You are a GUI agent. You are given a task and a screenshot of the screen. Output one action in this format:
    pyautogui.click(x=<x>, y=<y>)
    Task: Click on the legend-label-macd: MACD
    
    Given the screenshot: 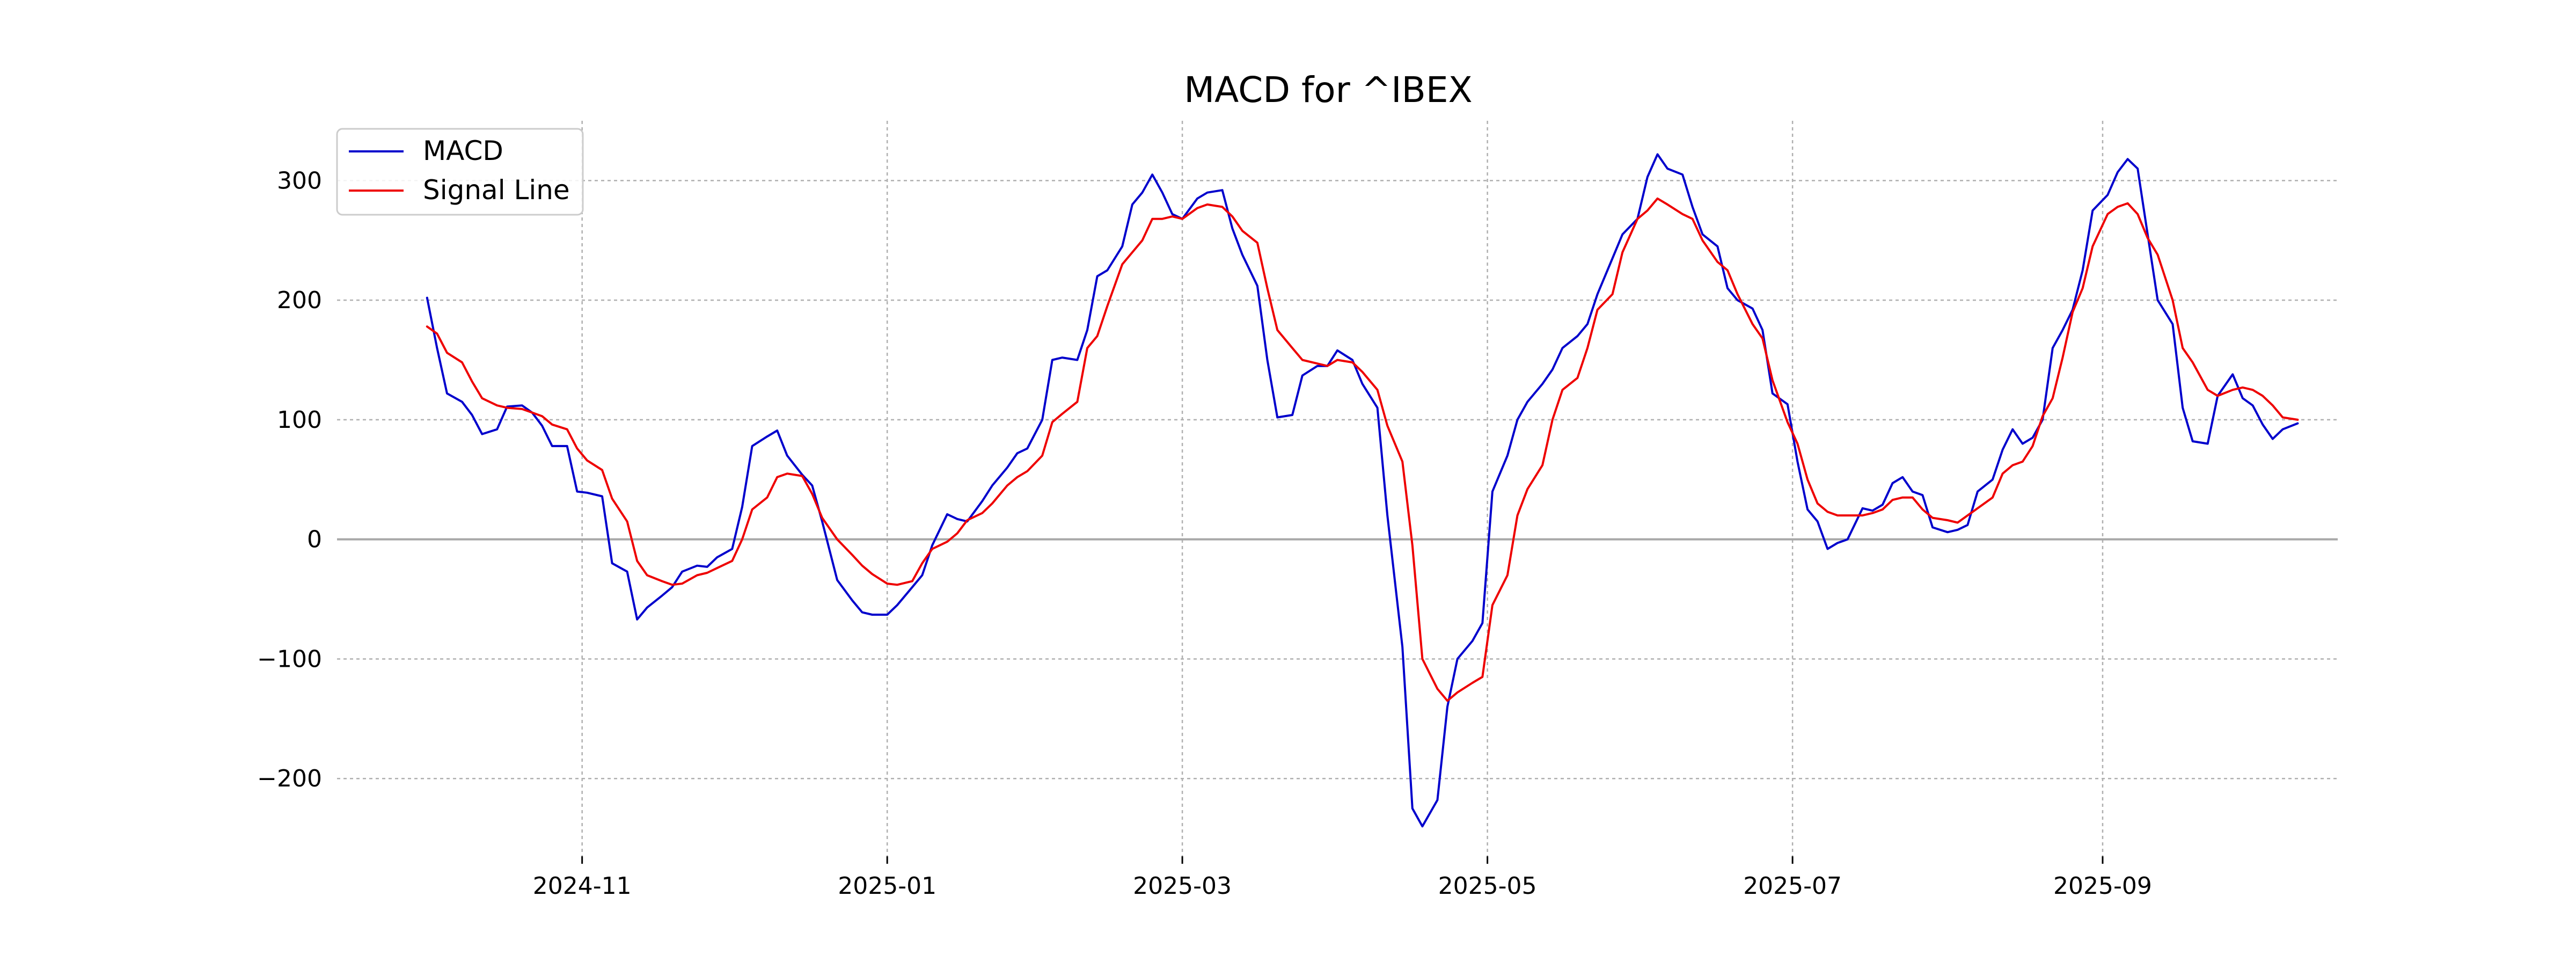 What is the action you would take?
    pyautogui.click(x=463, y=151)
    